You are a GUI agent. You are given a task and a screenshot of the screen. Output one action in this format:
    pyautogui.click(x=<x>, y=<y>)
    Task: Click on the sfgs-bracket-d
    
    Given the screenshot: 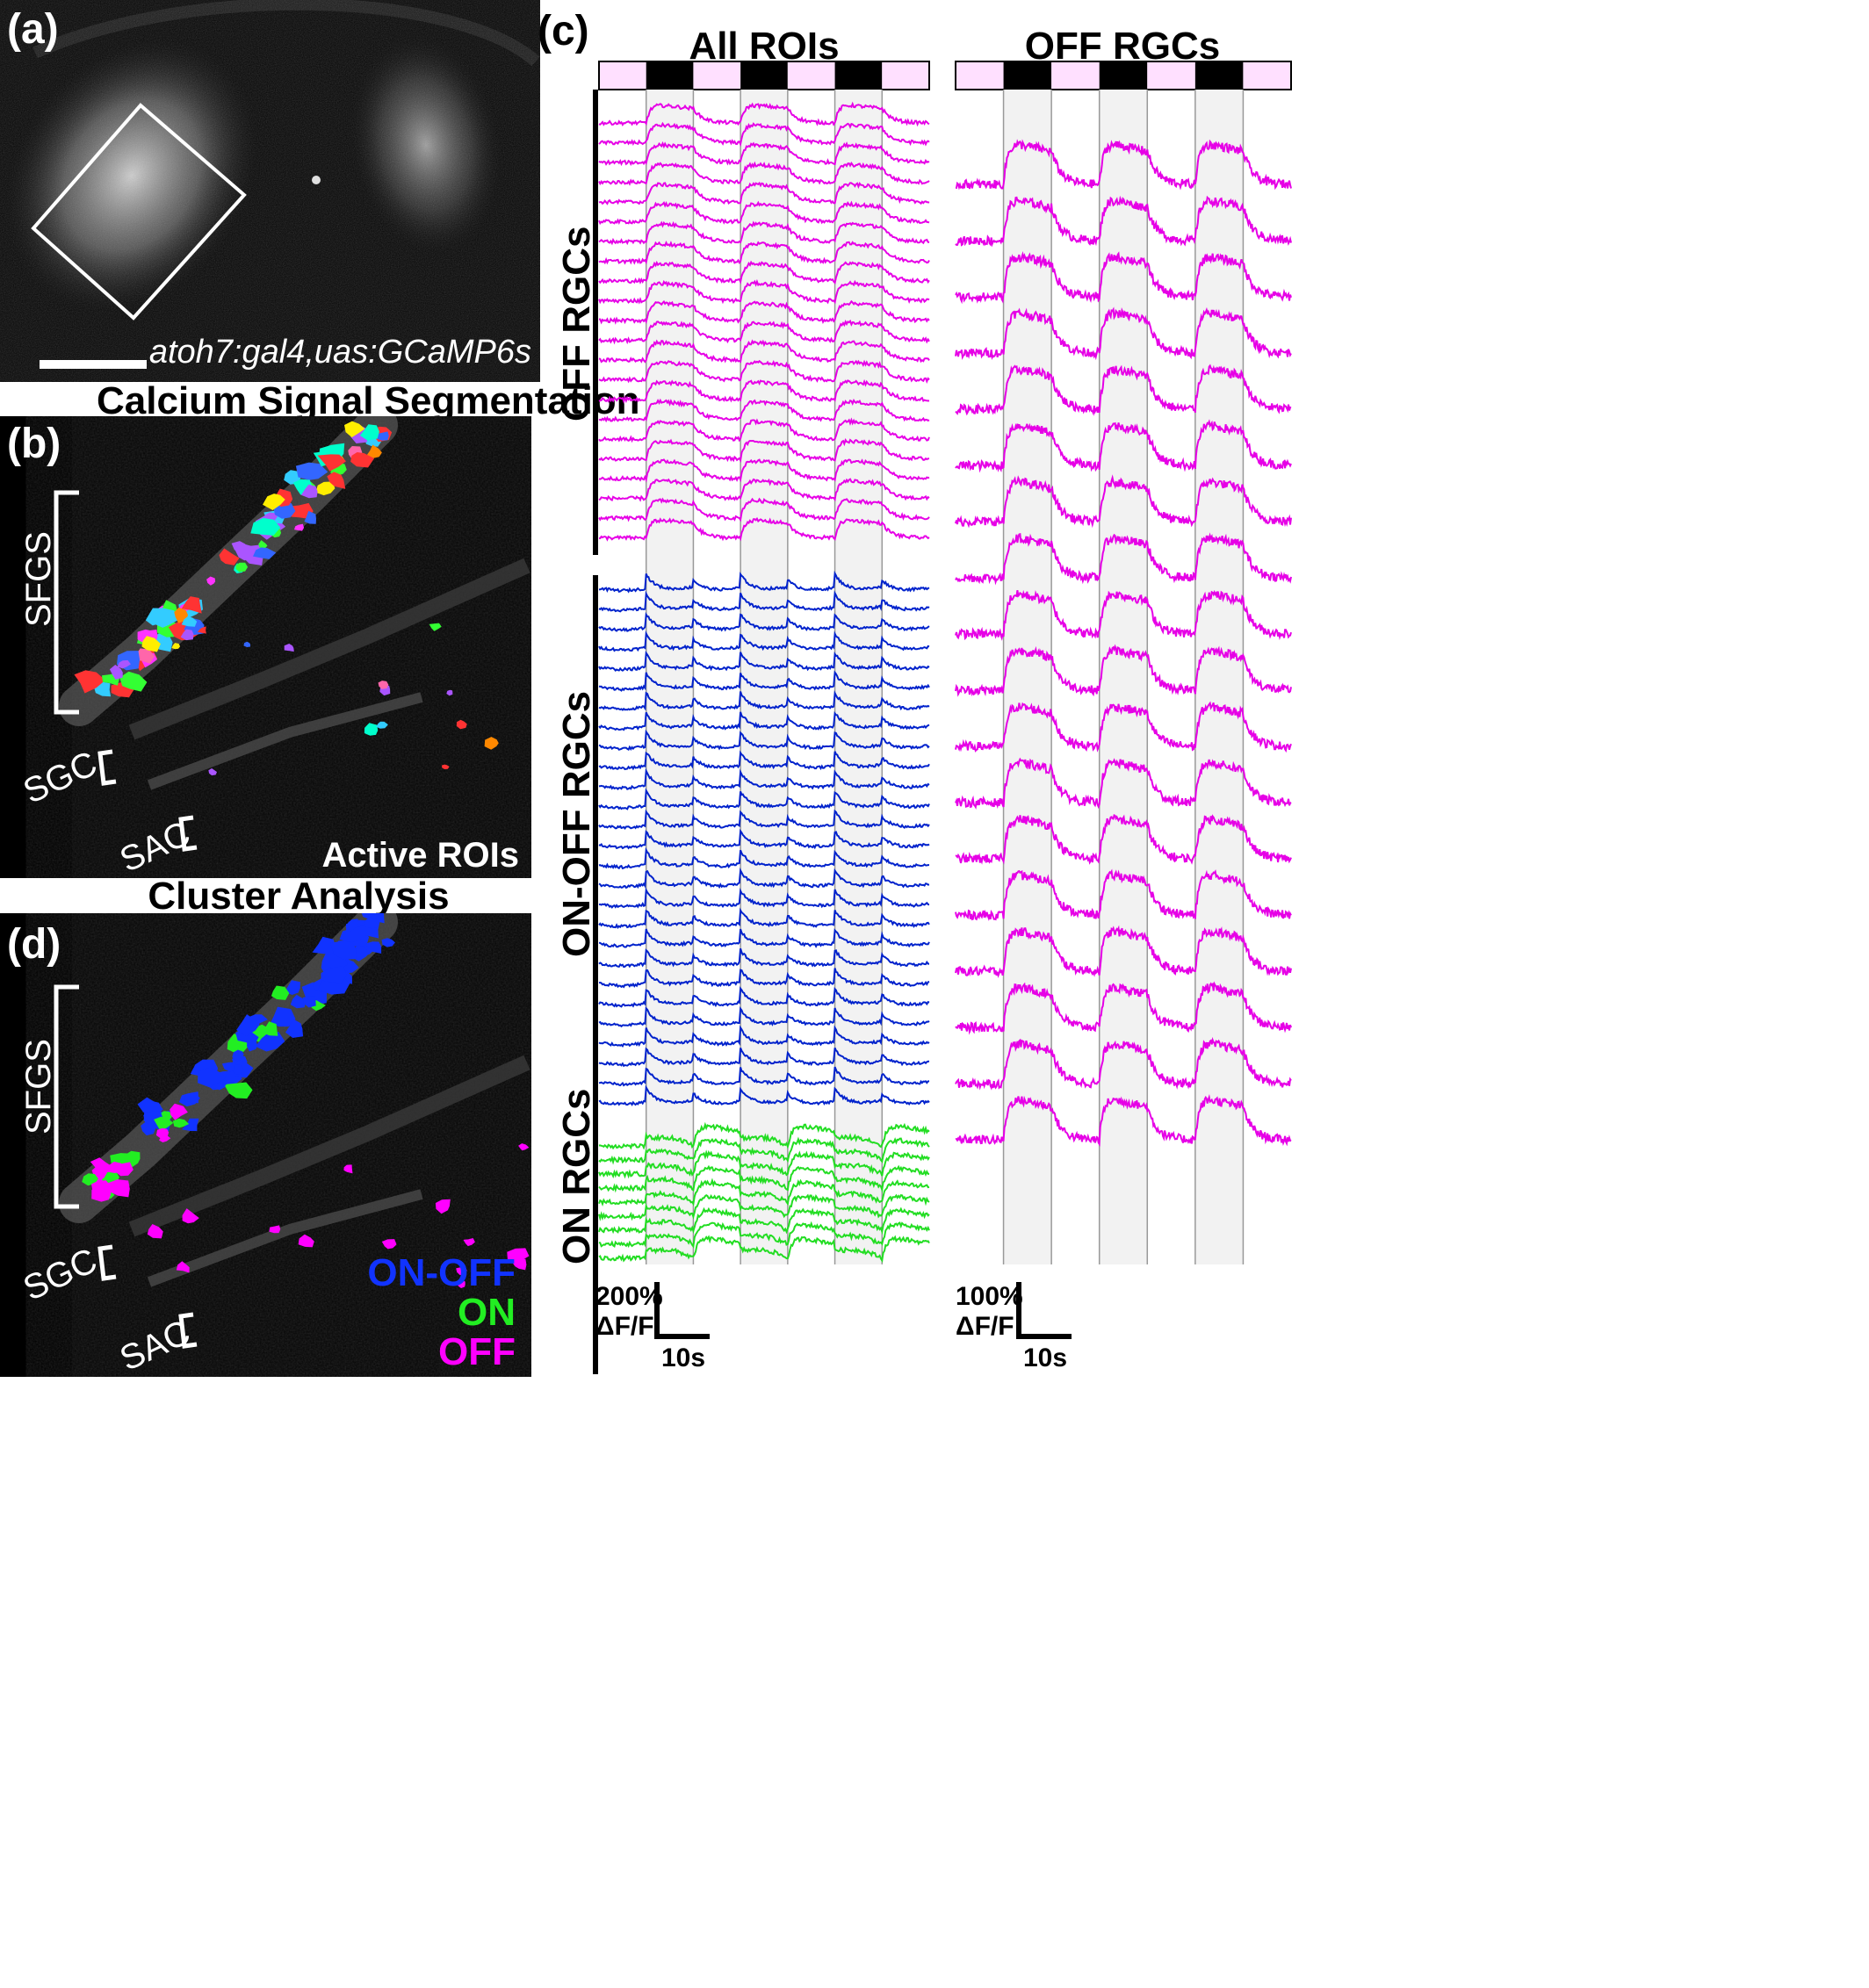 What is the action you would take?
    pyautogui.click(x=66, y=1096)
    